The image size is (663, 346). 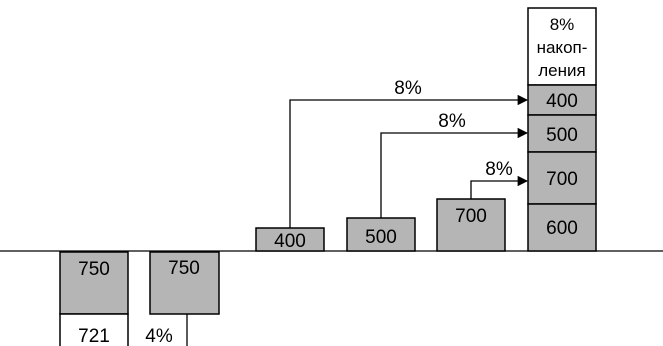 What do you see at coordinates (562, 47) in the screenshot?
I see `stack-header-line-2: накоп-` at bounding box center [562, 47].